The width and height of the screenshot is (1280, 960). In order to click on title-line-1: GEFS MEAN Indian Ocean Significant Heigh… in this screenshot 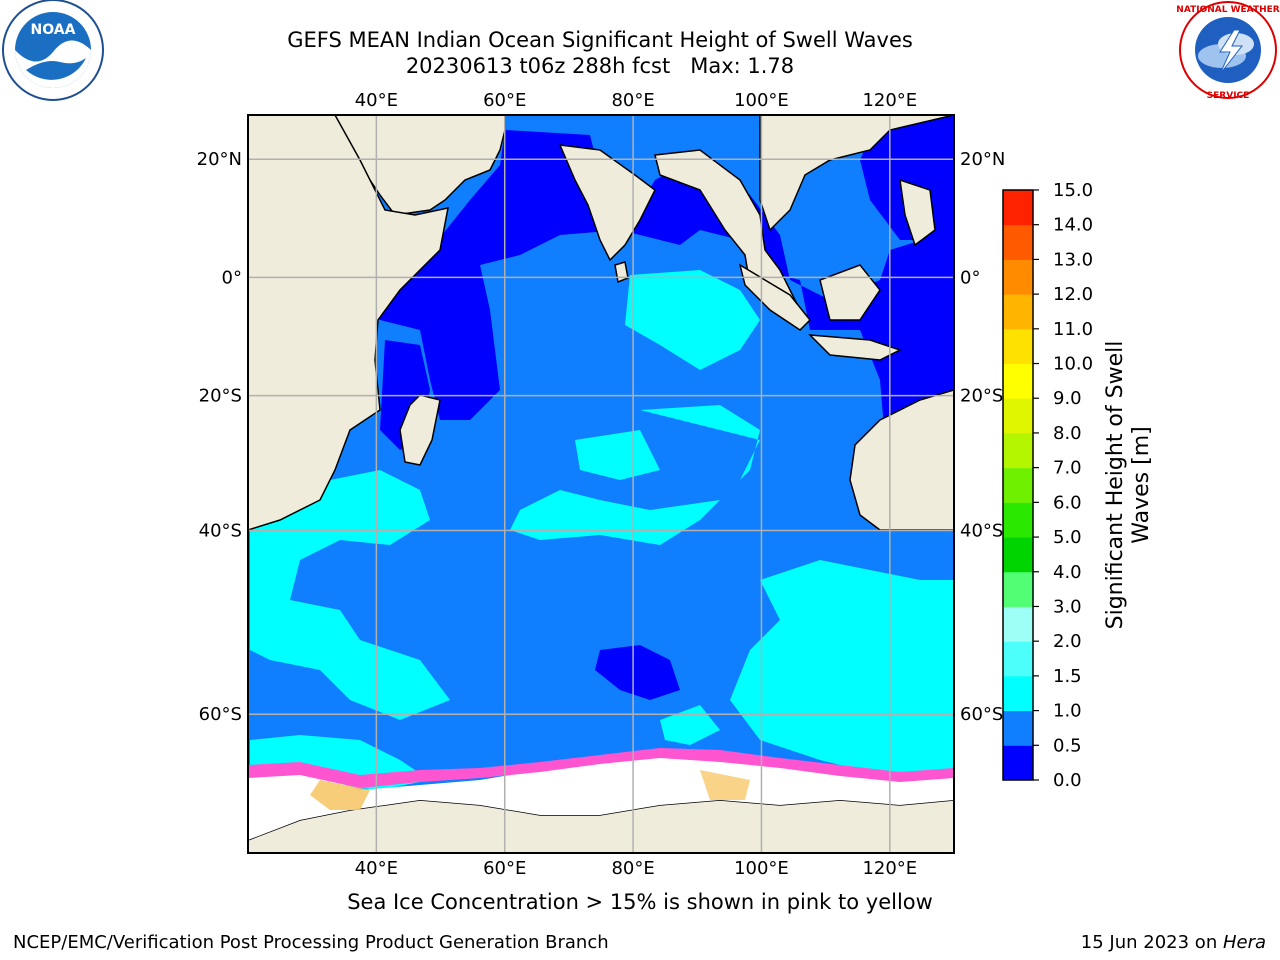, I will do `click(600, 40)`.